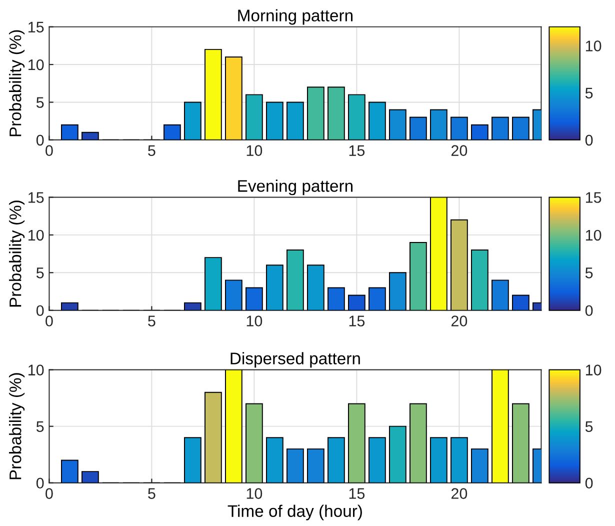 The height and width of the screenshot is (526, 615). I want to click on chart-title: Morning pattern, so click(295, 17).